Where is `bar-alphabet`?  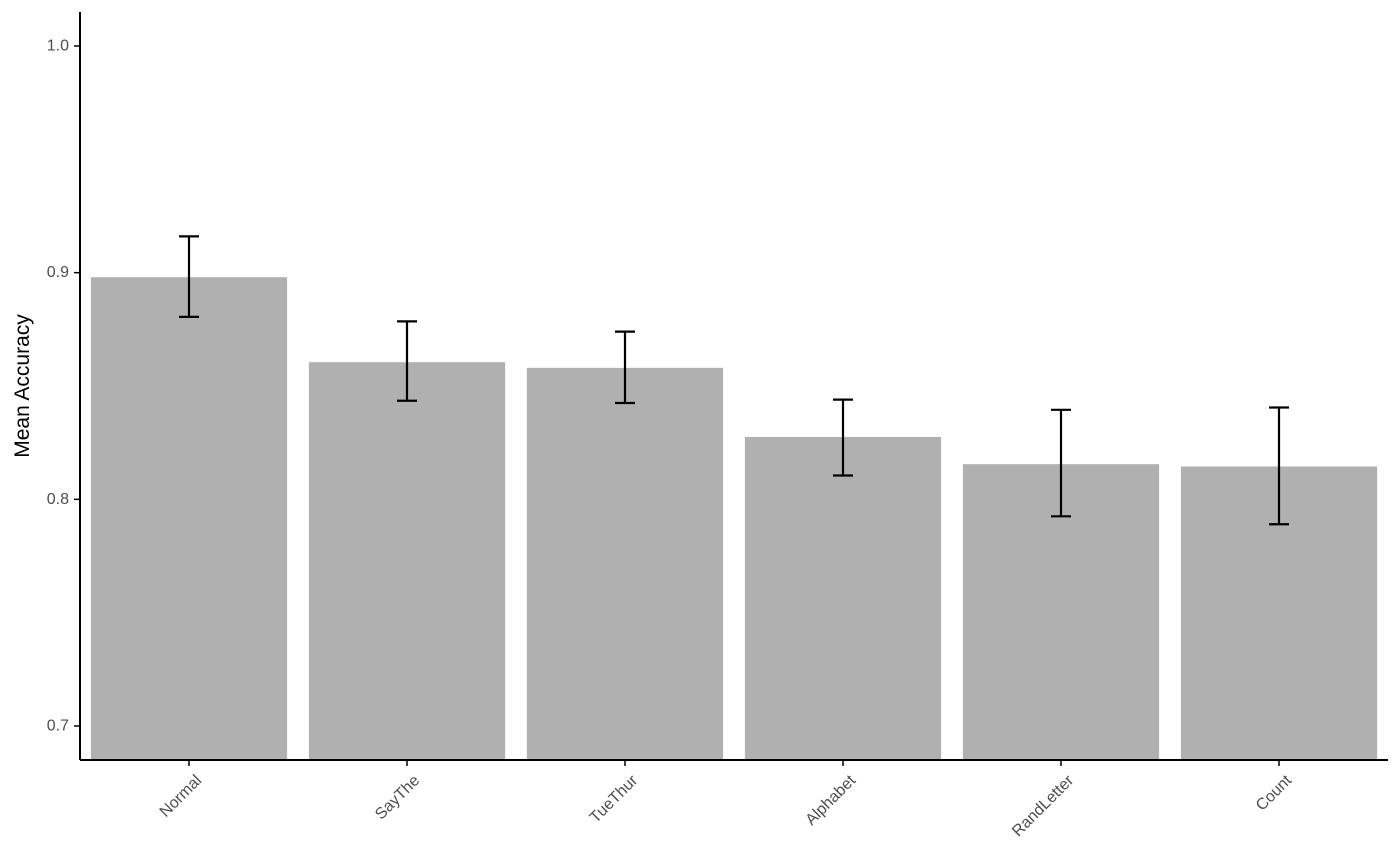 bar-alphabet is located at coordinates (843, 598).